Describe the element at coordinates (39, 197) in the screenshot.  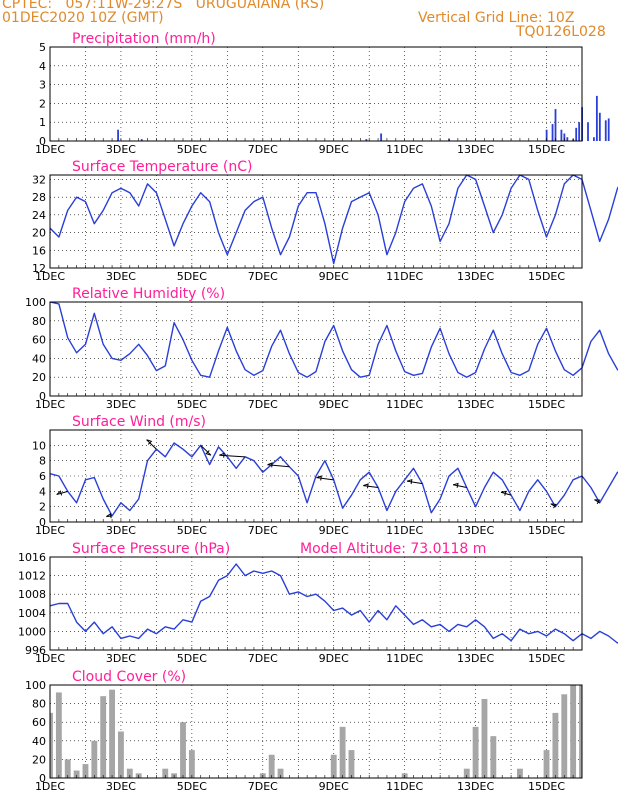
I see `y-tick-label: 28` at that location.